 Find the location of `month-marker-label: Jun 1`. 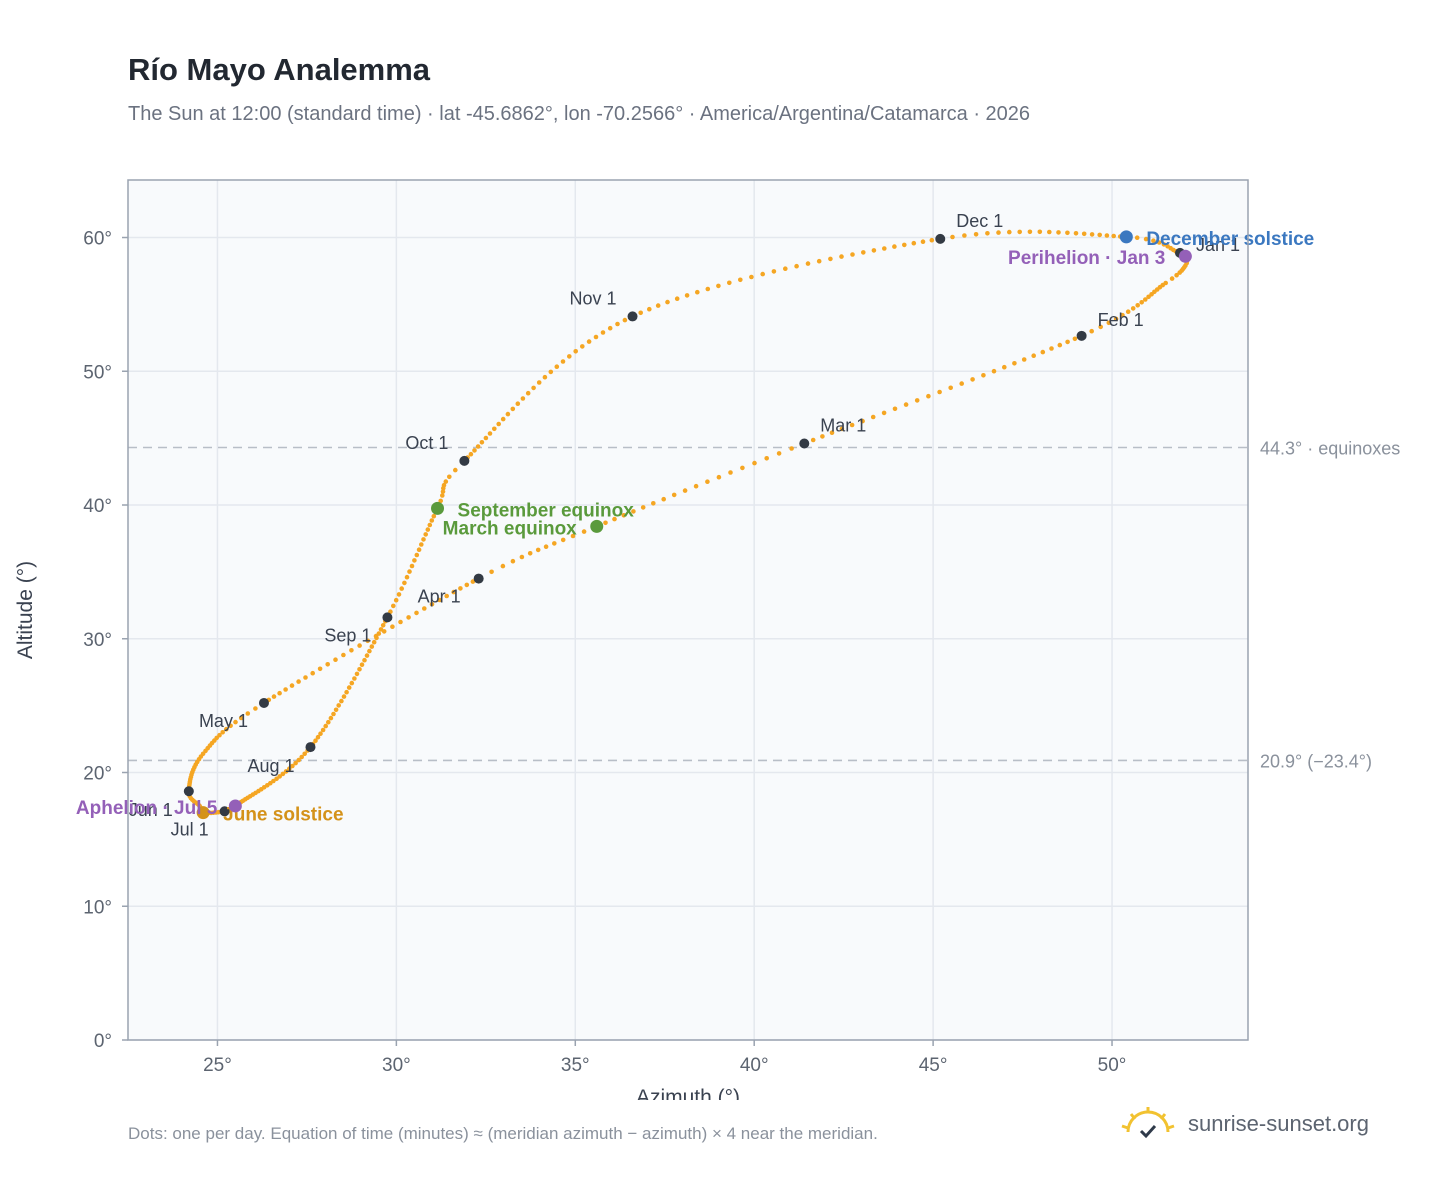

month-marker-label: Jun 1 is located at coordinates (151, 810).